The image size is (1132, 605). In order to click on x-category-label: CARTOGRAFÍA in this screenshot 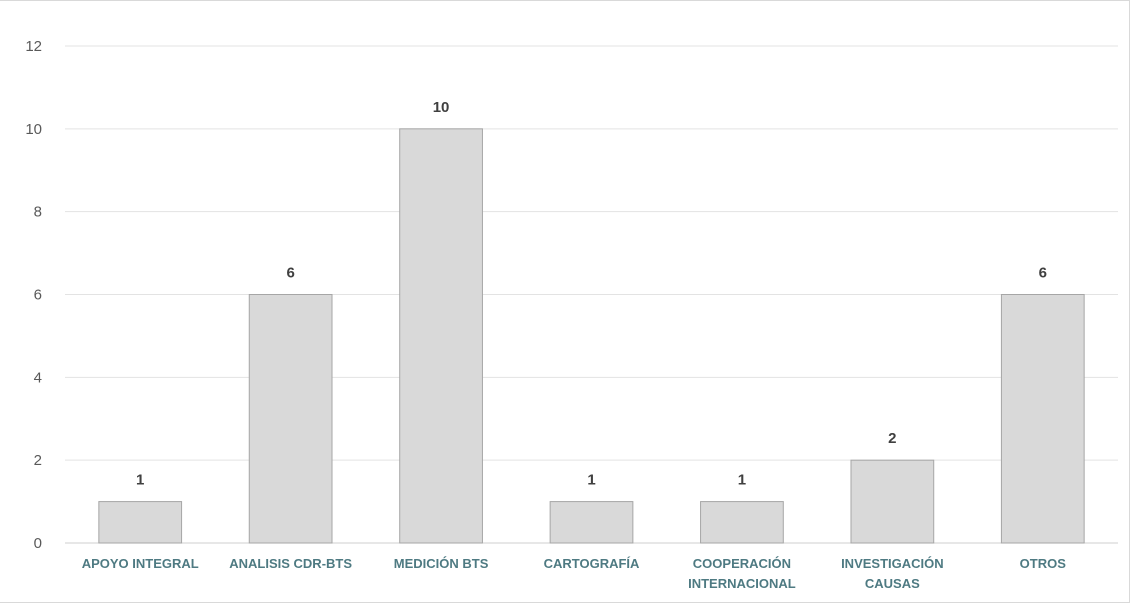, I will do `click(592, 563)`.